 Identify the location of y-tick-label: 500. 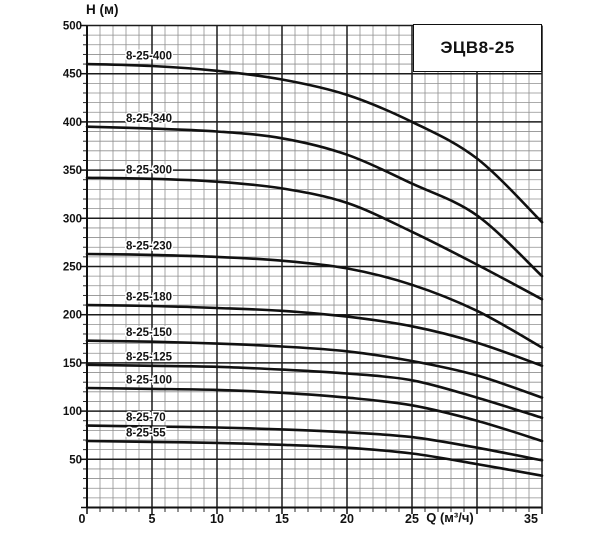
(72, 27).